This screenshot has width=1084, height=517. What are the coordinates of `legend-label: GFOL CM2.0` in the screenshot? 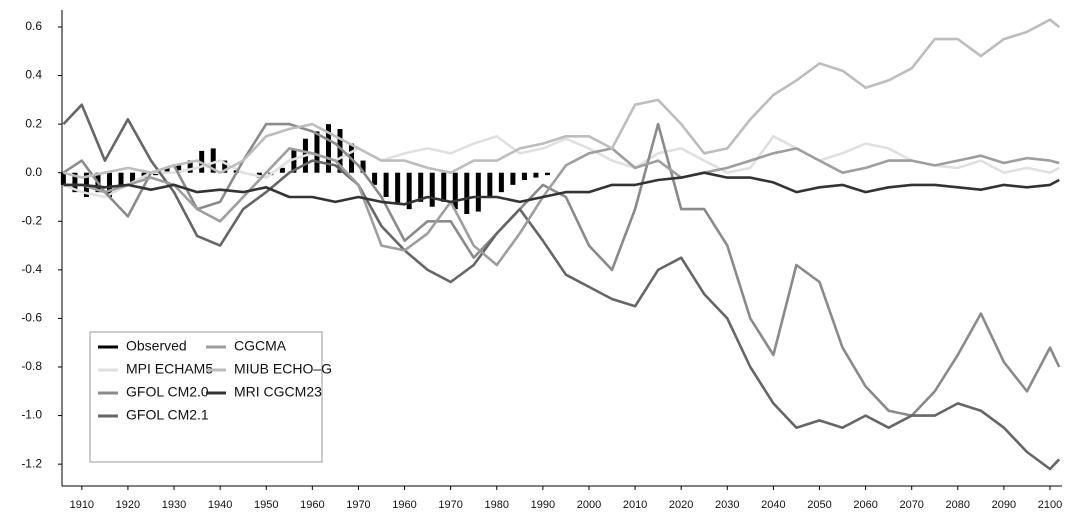 It's located at (167, 392).